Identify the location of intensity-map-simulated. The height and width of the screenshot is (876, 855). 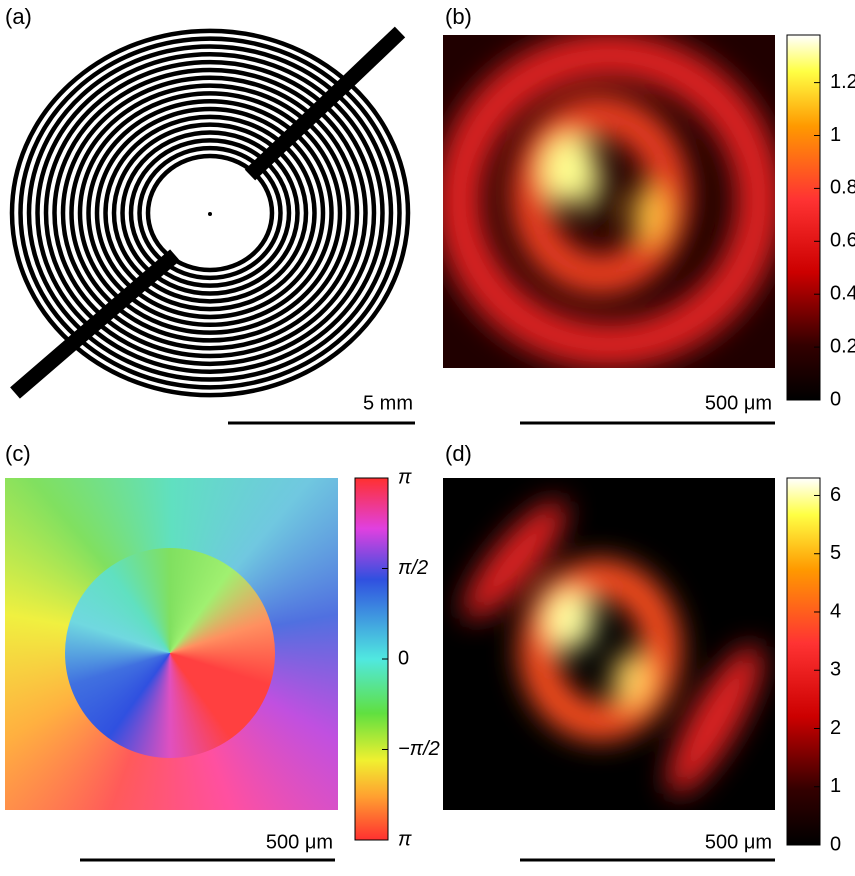
(609, 644).